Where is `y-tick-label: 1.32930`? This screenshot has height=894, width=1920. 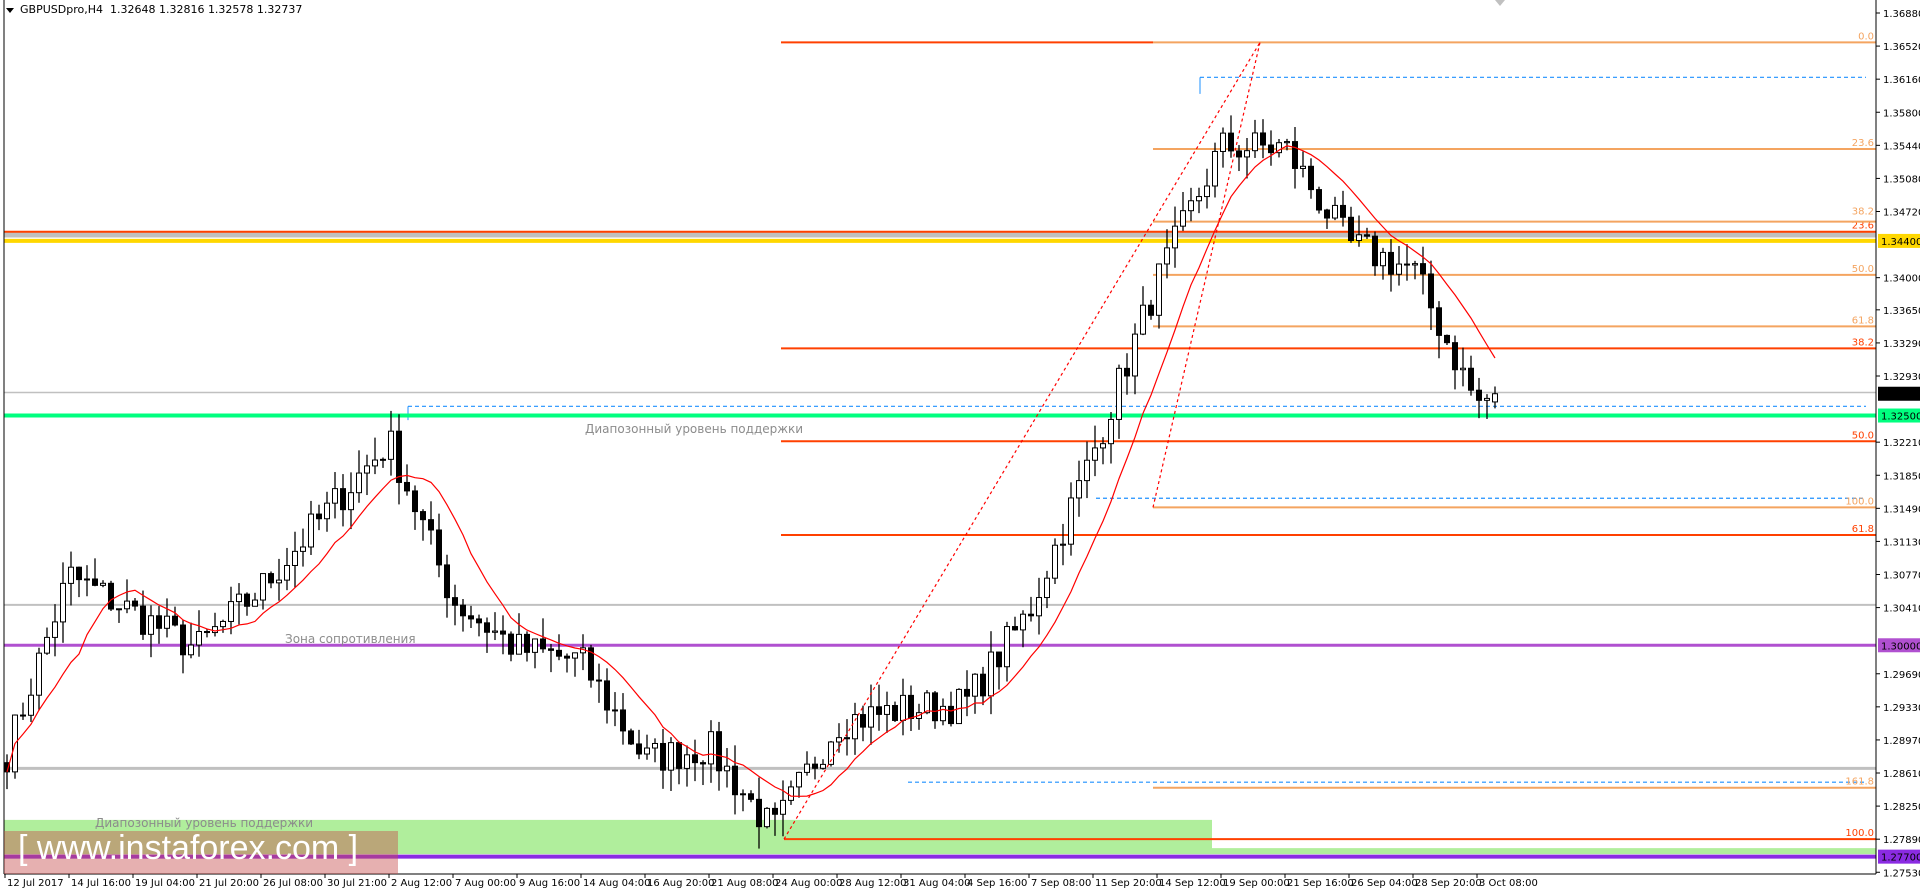
y-tick-label: 1.32930 is located at coordinates (1901, 377).